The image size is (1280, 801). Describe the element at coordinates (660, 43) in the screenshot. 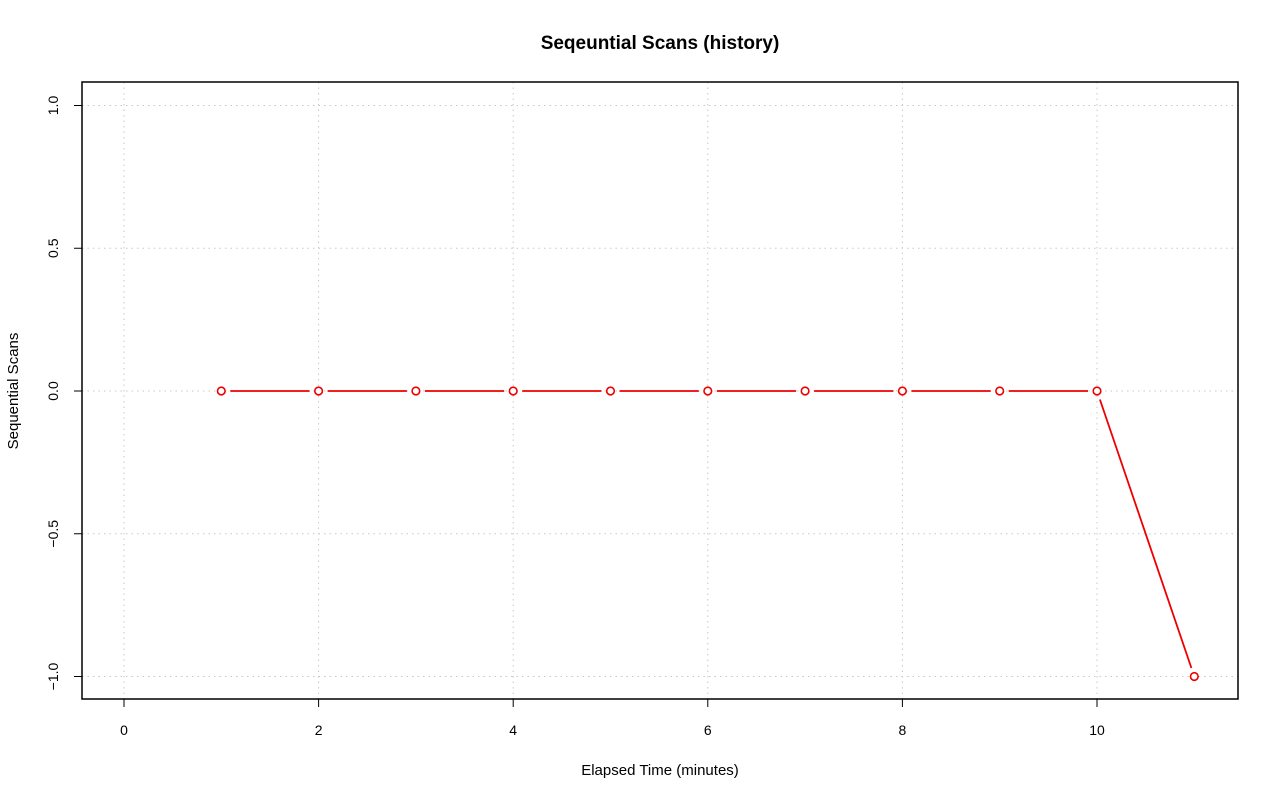

I see `chart-title: Seqeuntial Scans (history)` at that location.